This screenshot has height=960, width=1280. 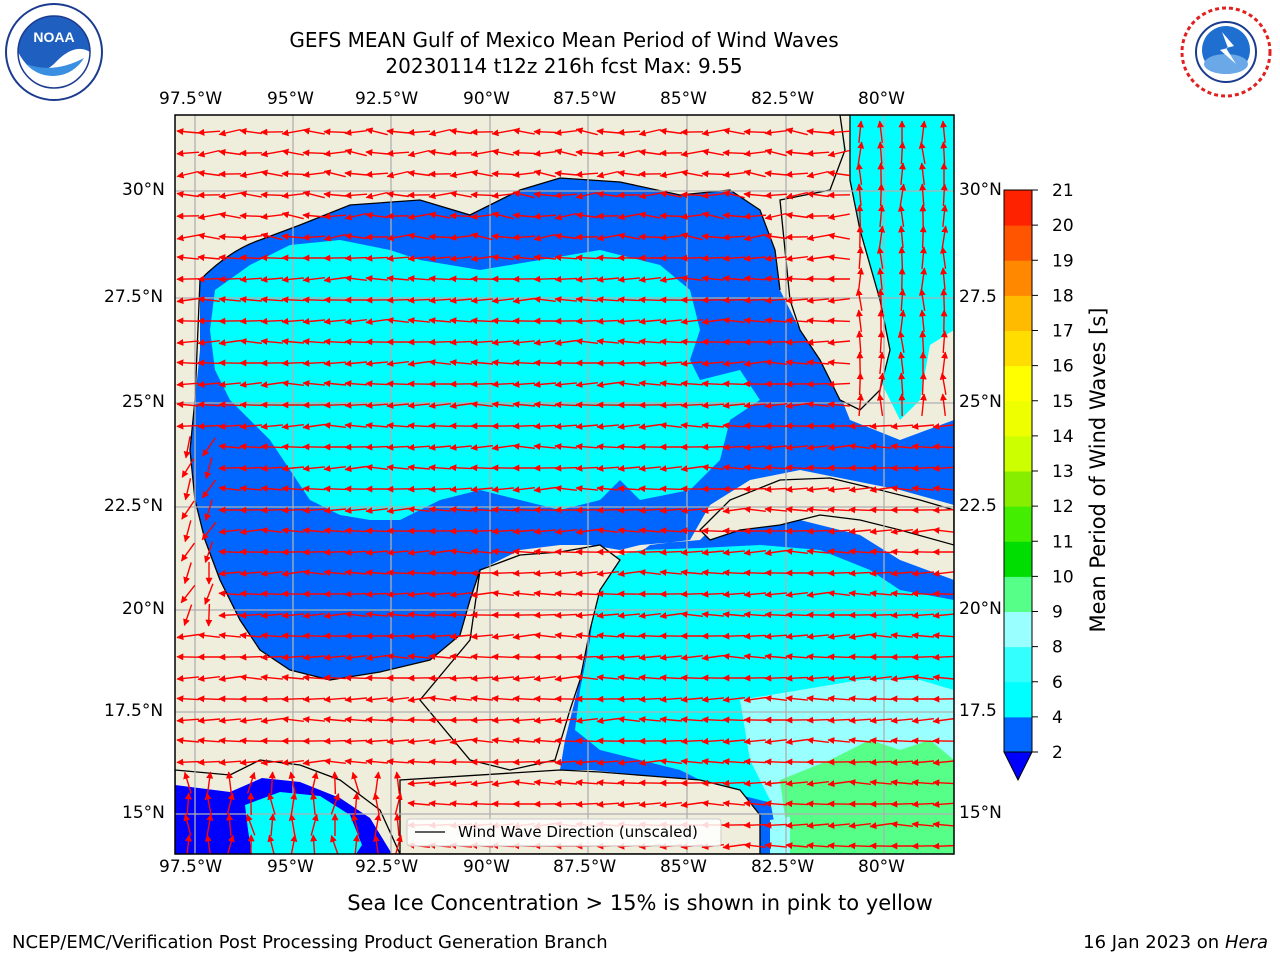 What do you see at coordinates (1018, 734) in the screenshot?
I see `colorbar-segment` at bounding box center [1018, 734].